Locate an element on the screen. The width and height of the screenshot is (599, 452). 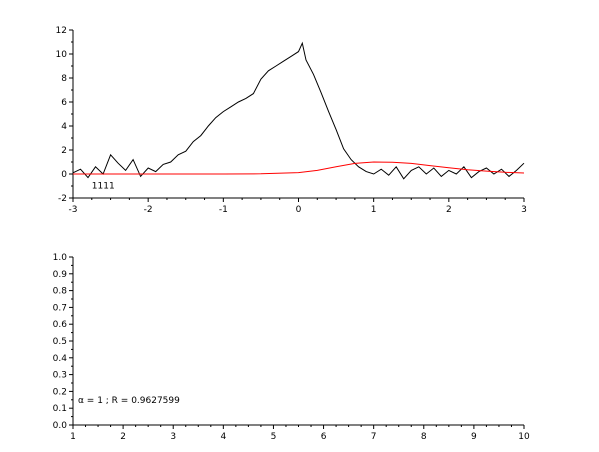
y-tick-label: 0 is located at coordinates (64, 175).